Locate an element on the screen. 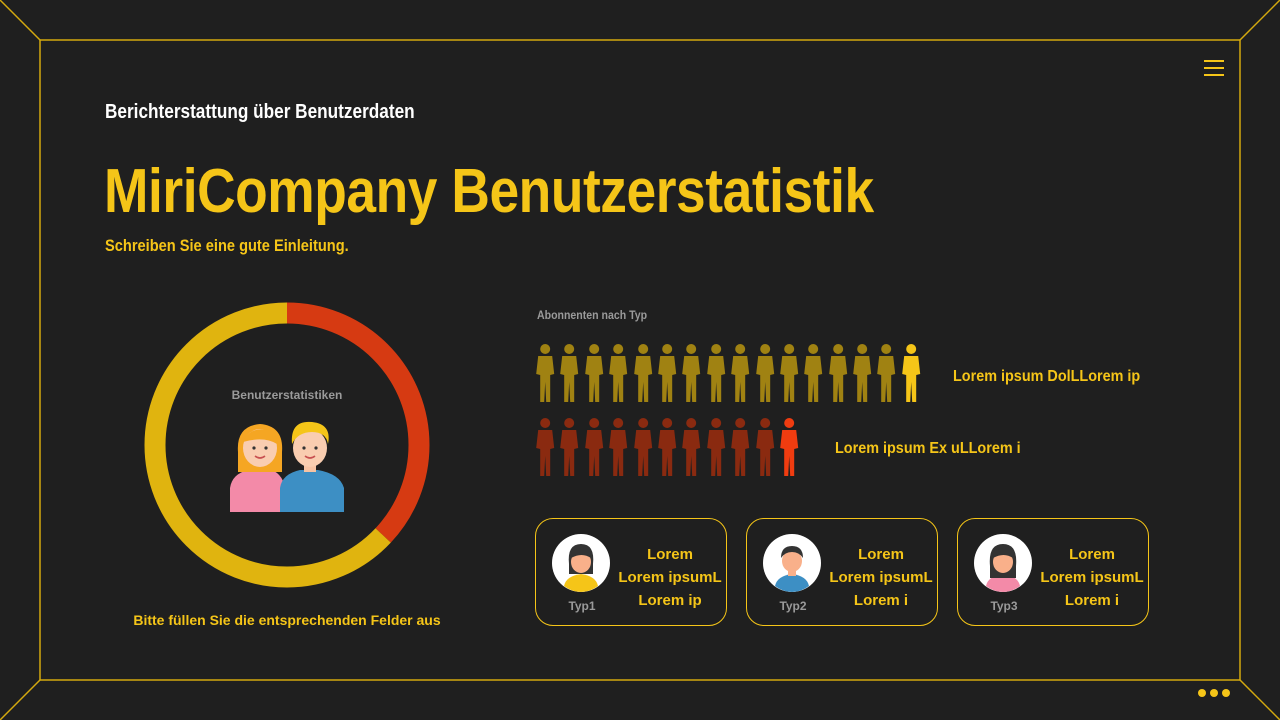 The height and width of the screenshot is (720, 1280). type-card-3: Typ3 Lorem Lorem ipsumL Lorem i is located at coordinates (1053, 572).